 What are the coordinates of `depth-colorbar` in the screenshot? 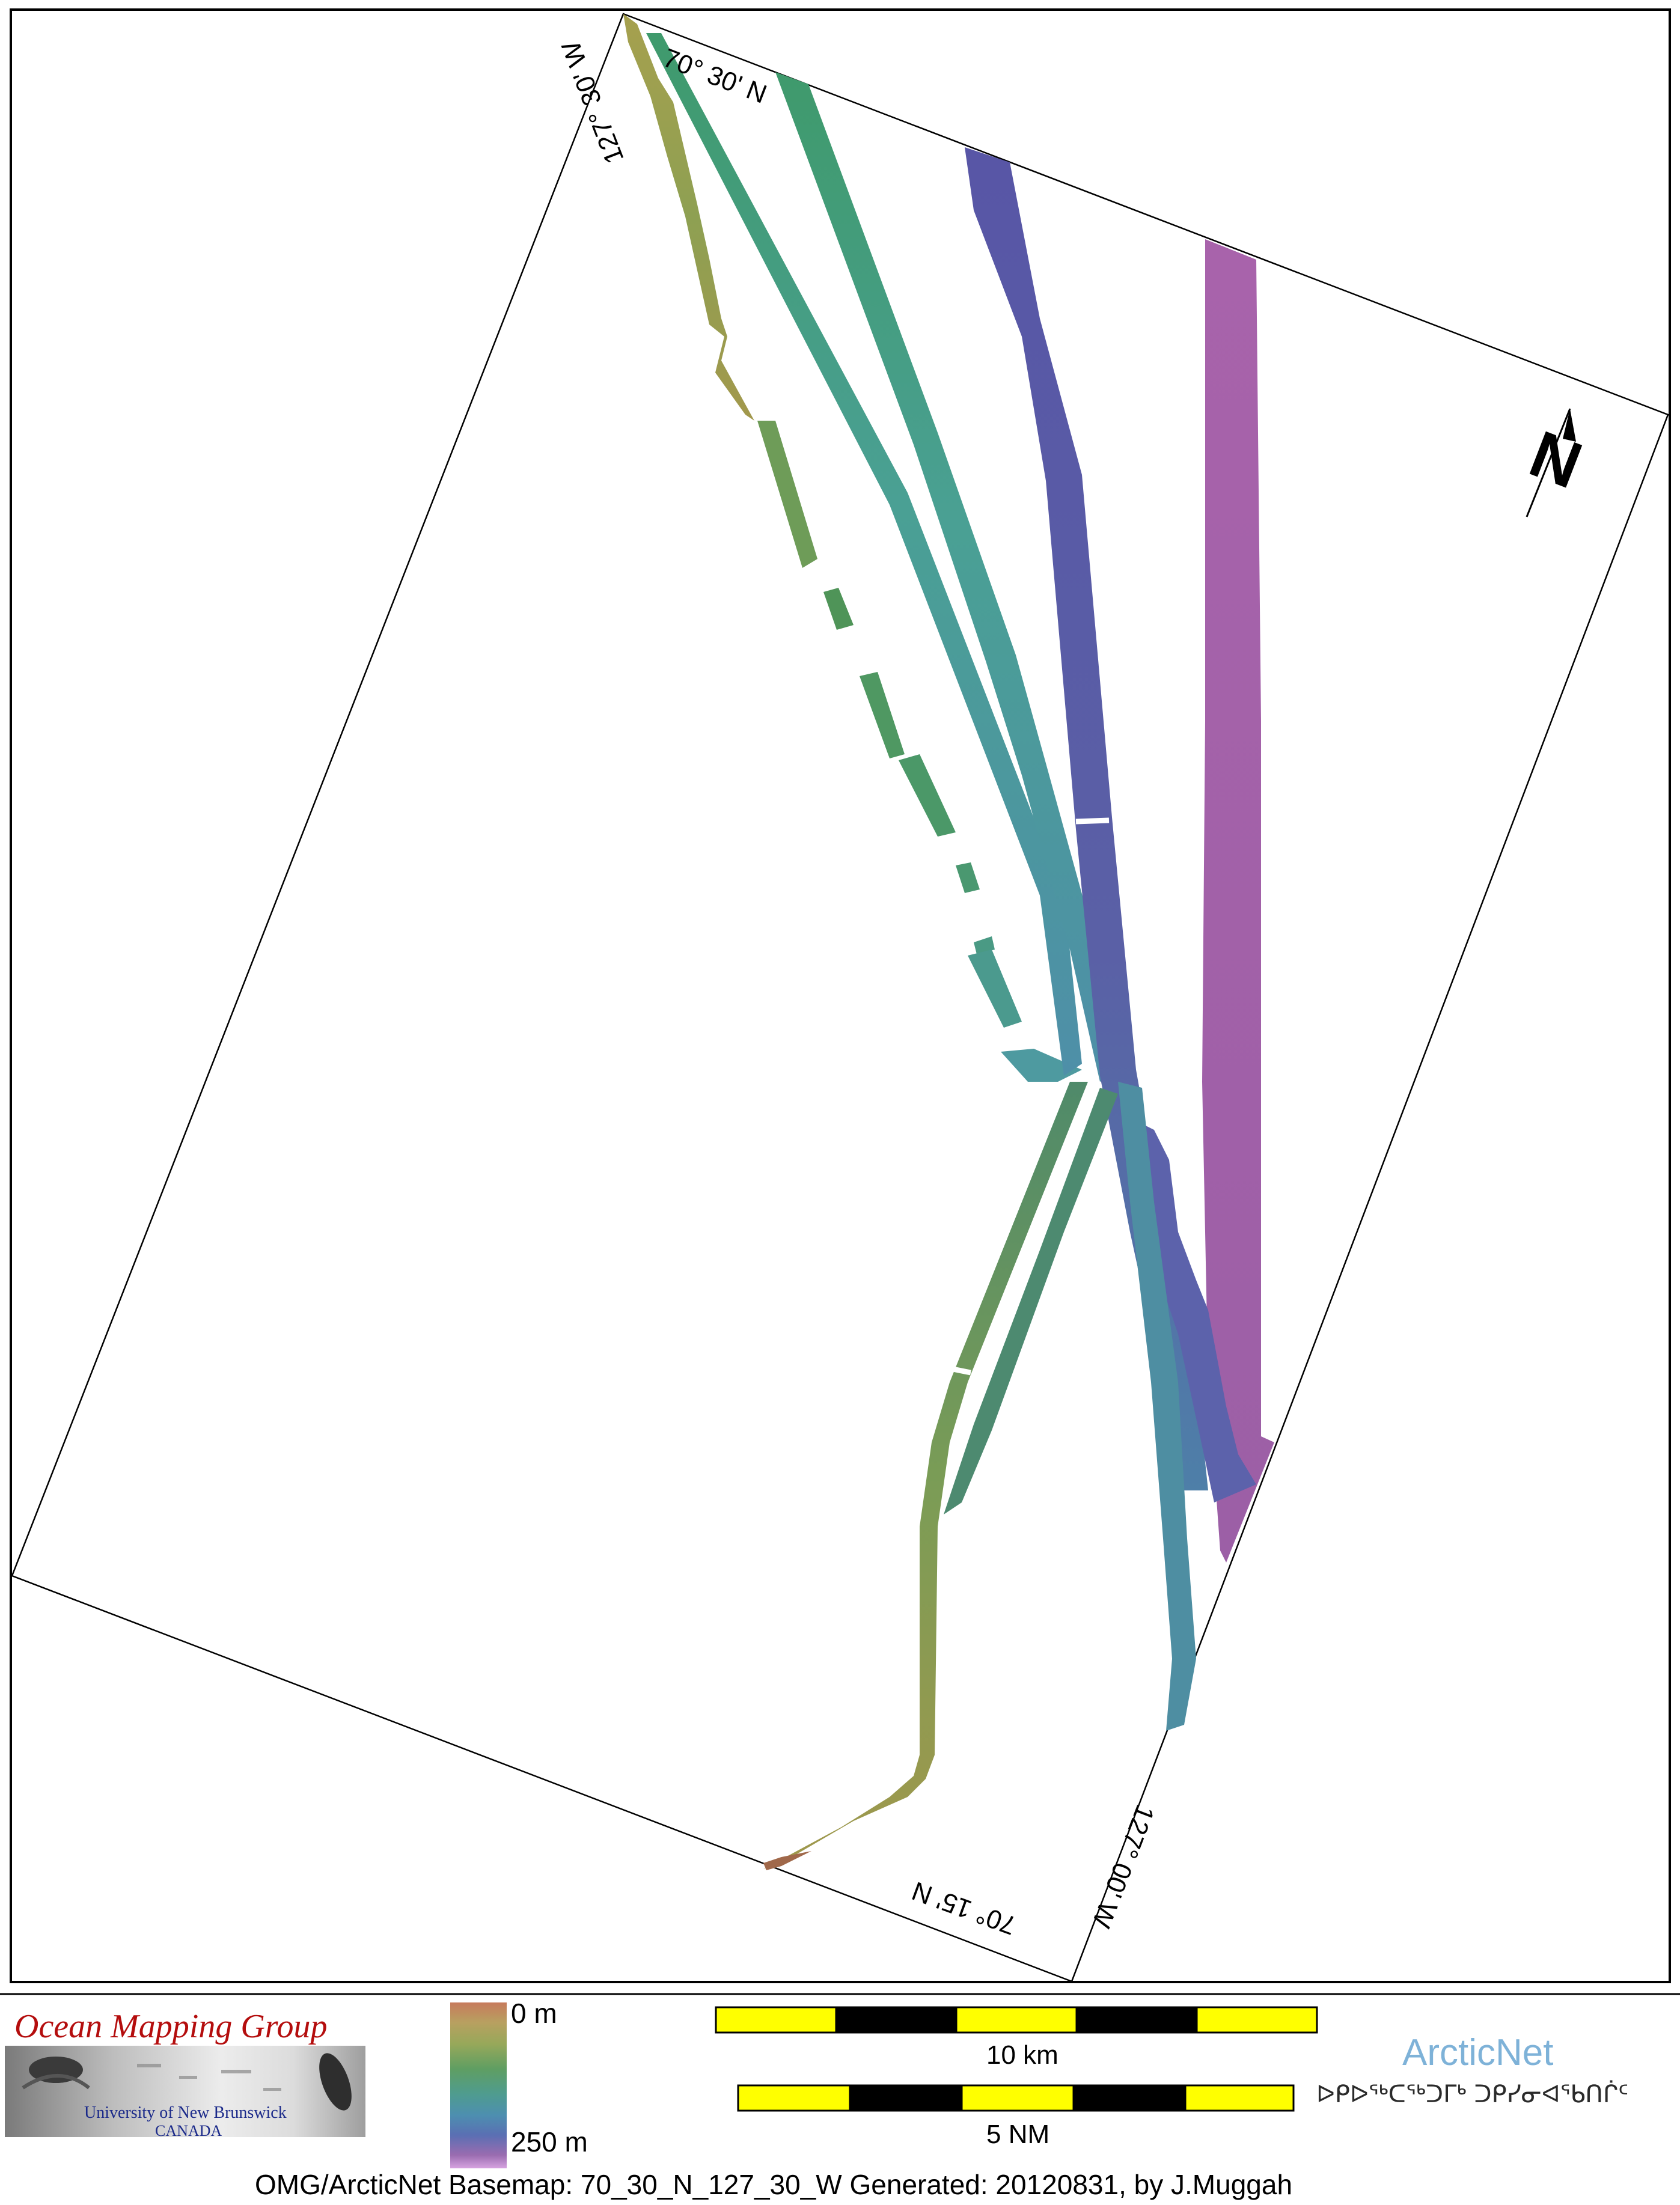 It's located at (479, 2085).